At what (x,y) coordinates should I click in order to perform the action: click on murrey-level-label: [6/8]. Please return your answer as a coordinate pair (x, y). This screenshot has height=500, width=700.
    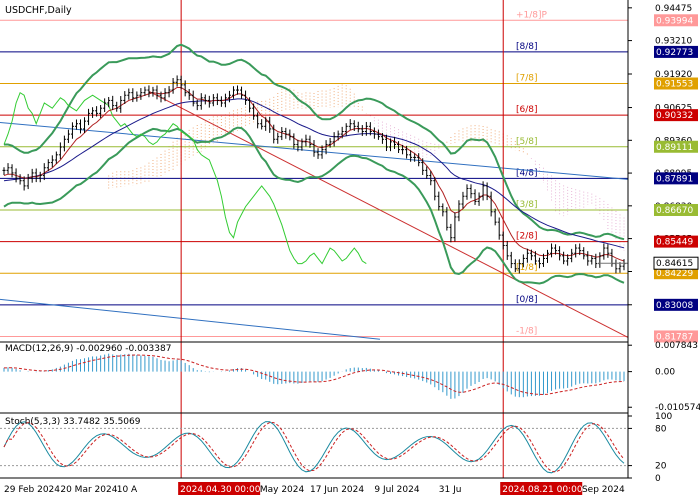
    Looking at the image, I should click on (527, 110).